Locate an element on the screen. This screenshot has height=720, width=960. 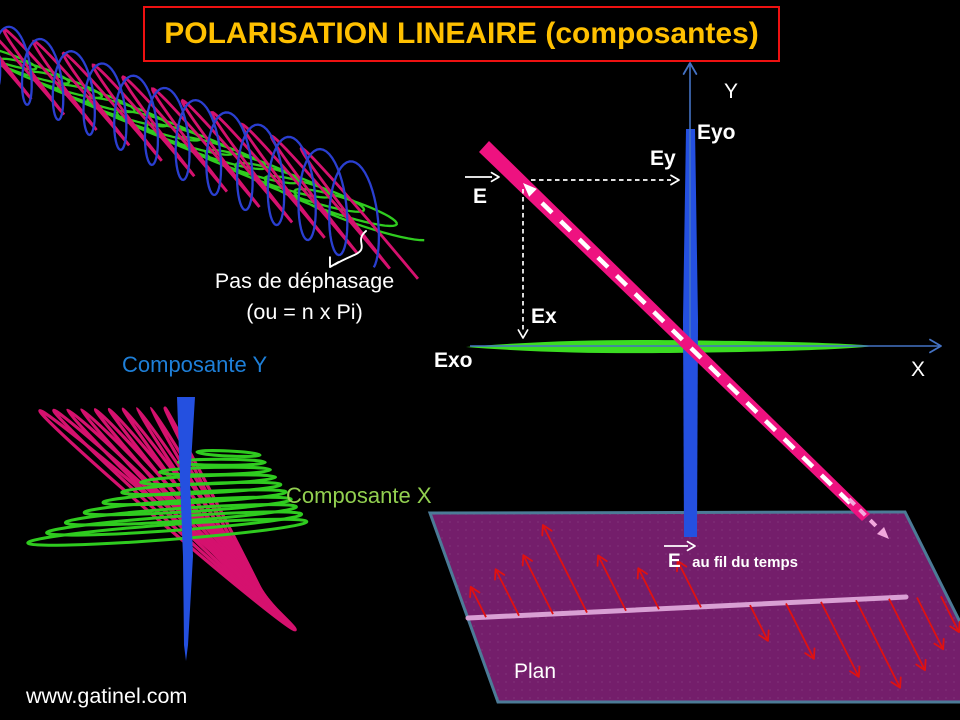
plan-label: Plan is located at coordinates (535, 671).